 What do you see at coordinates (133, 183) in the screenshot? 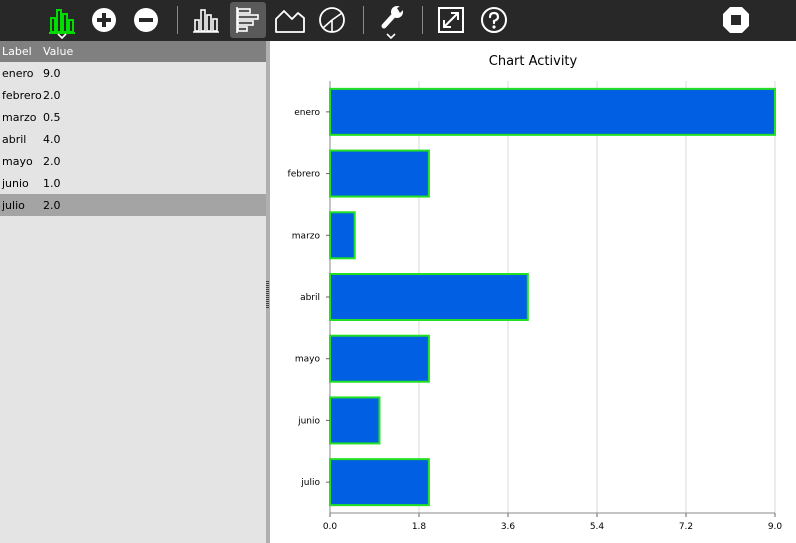
I see `table-row: junio 1.0` at bounding box center [133, 183].